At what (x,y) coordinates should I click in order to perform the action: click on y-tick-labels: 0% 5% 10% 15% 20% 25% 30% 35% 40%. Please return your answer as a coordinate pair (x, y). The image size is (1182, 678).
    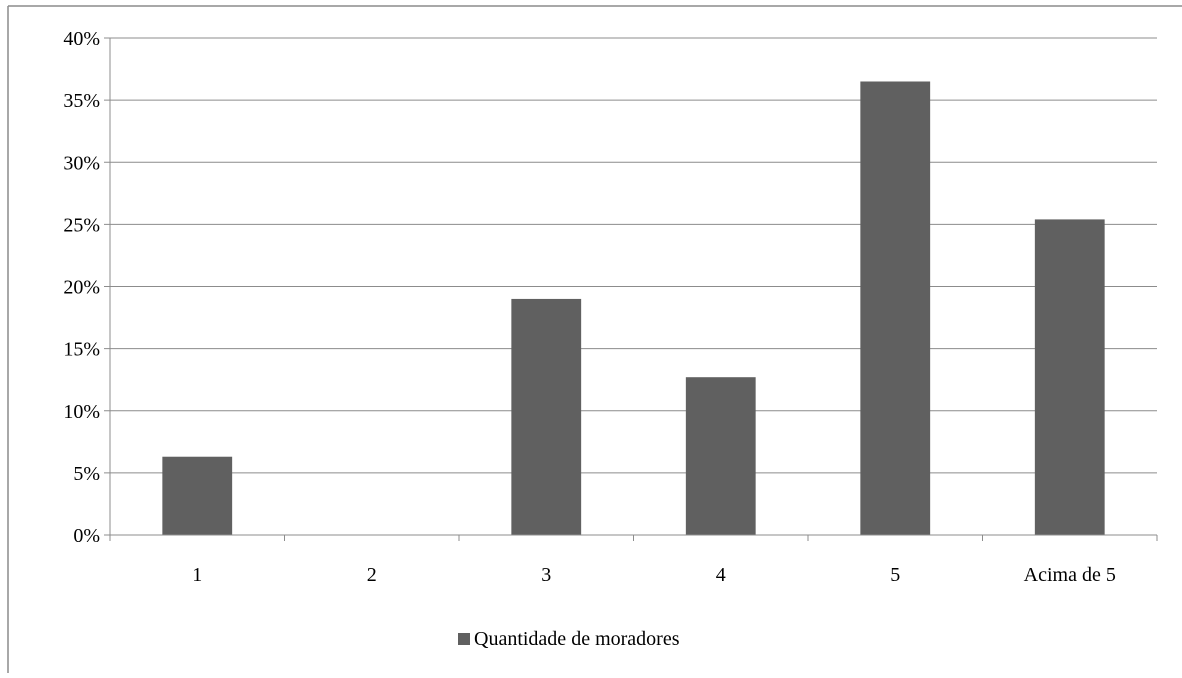
    Looking at the image, I should click on (81, 287).